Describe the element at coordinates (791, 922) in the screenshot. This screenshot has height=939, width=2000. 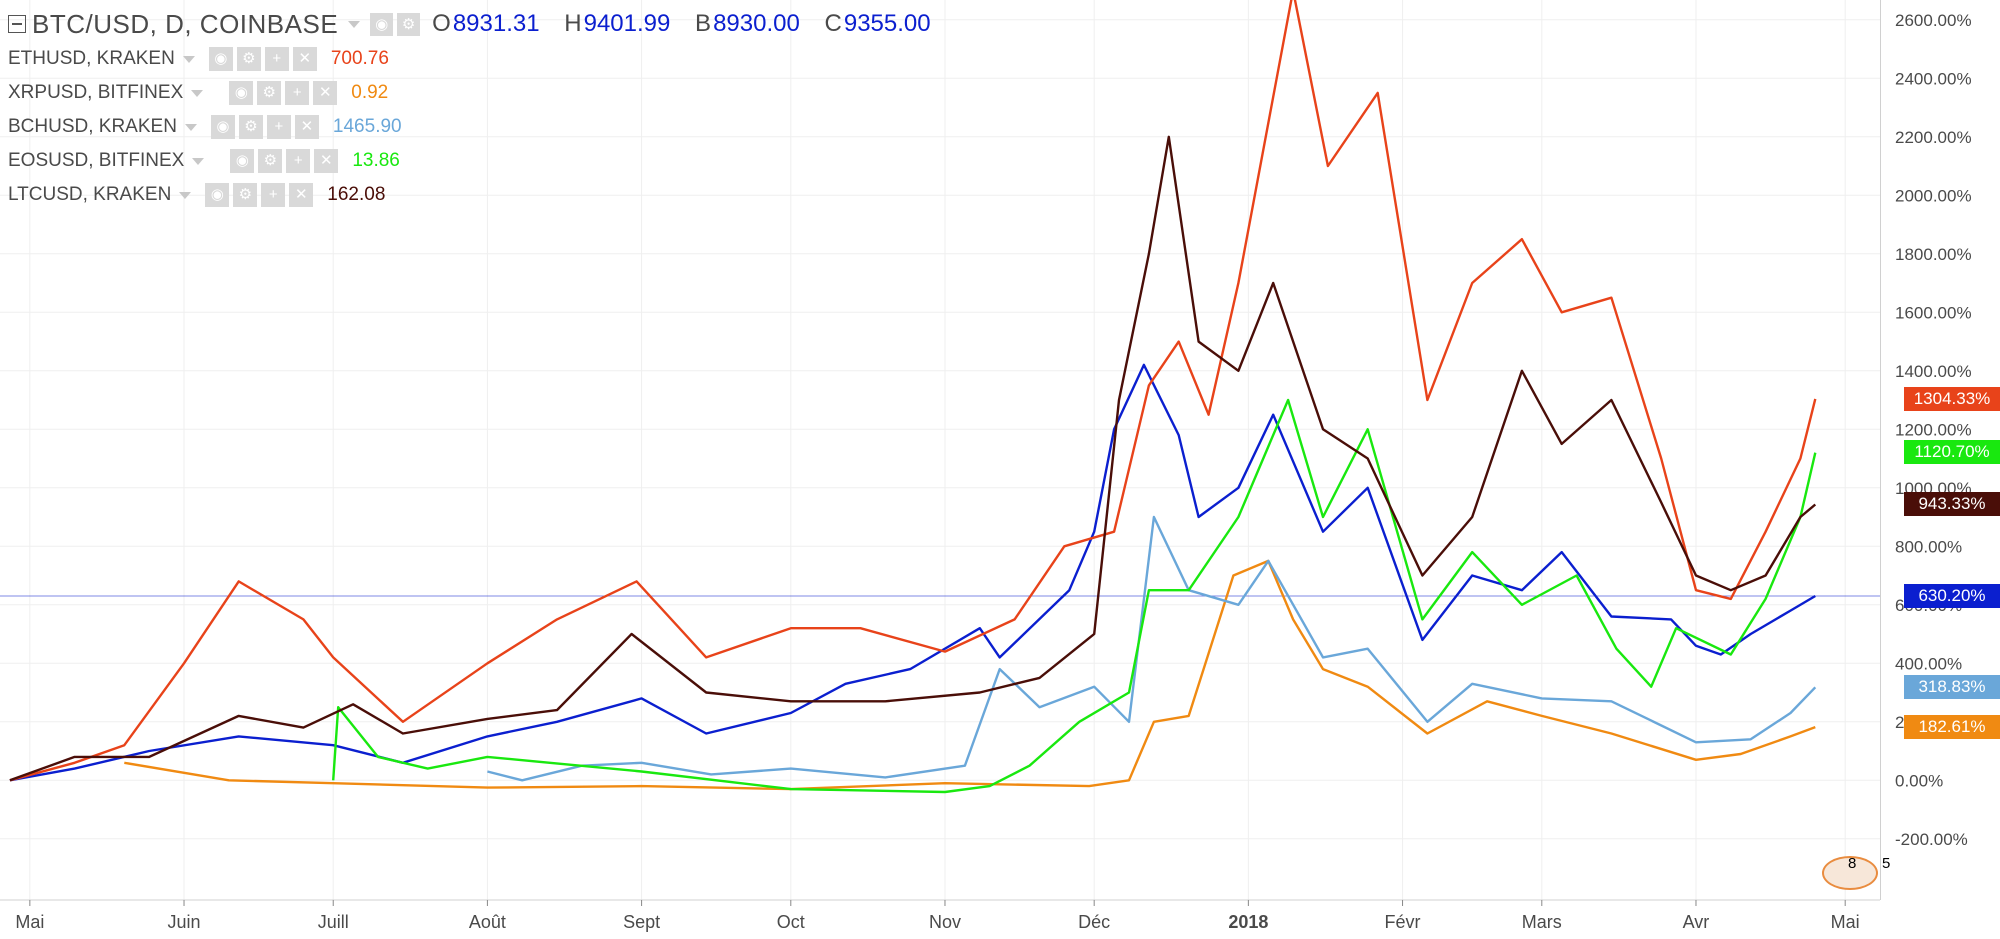
I see `x-tick-label: Oct` at that location.